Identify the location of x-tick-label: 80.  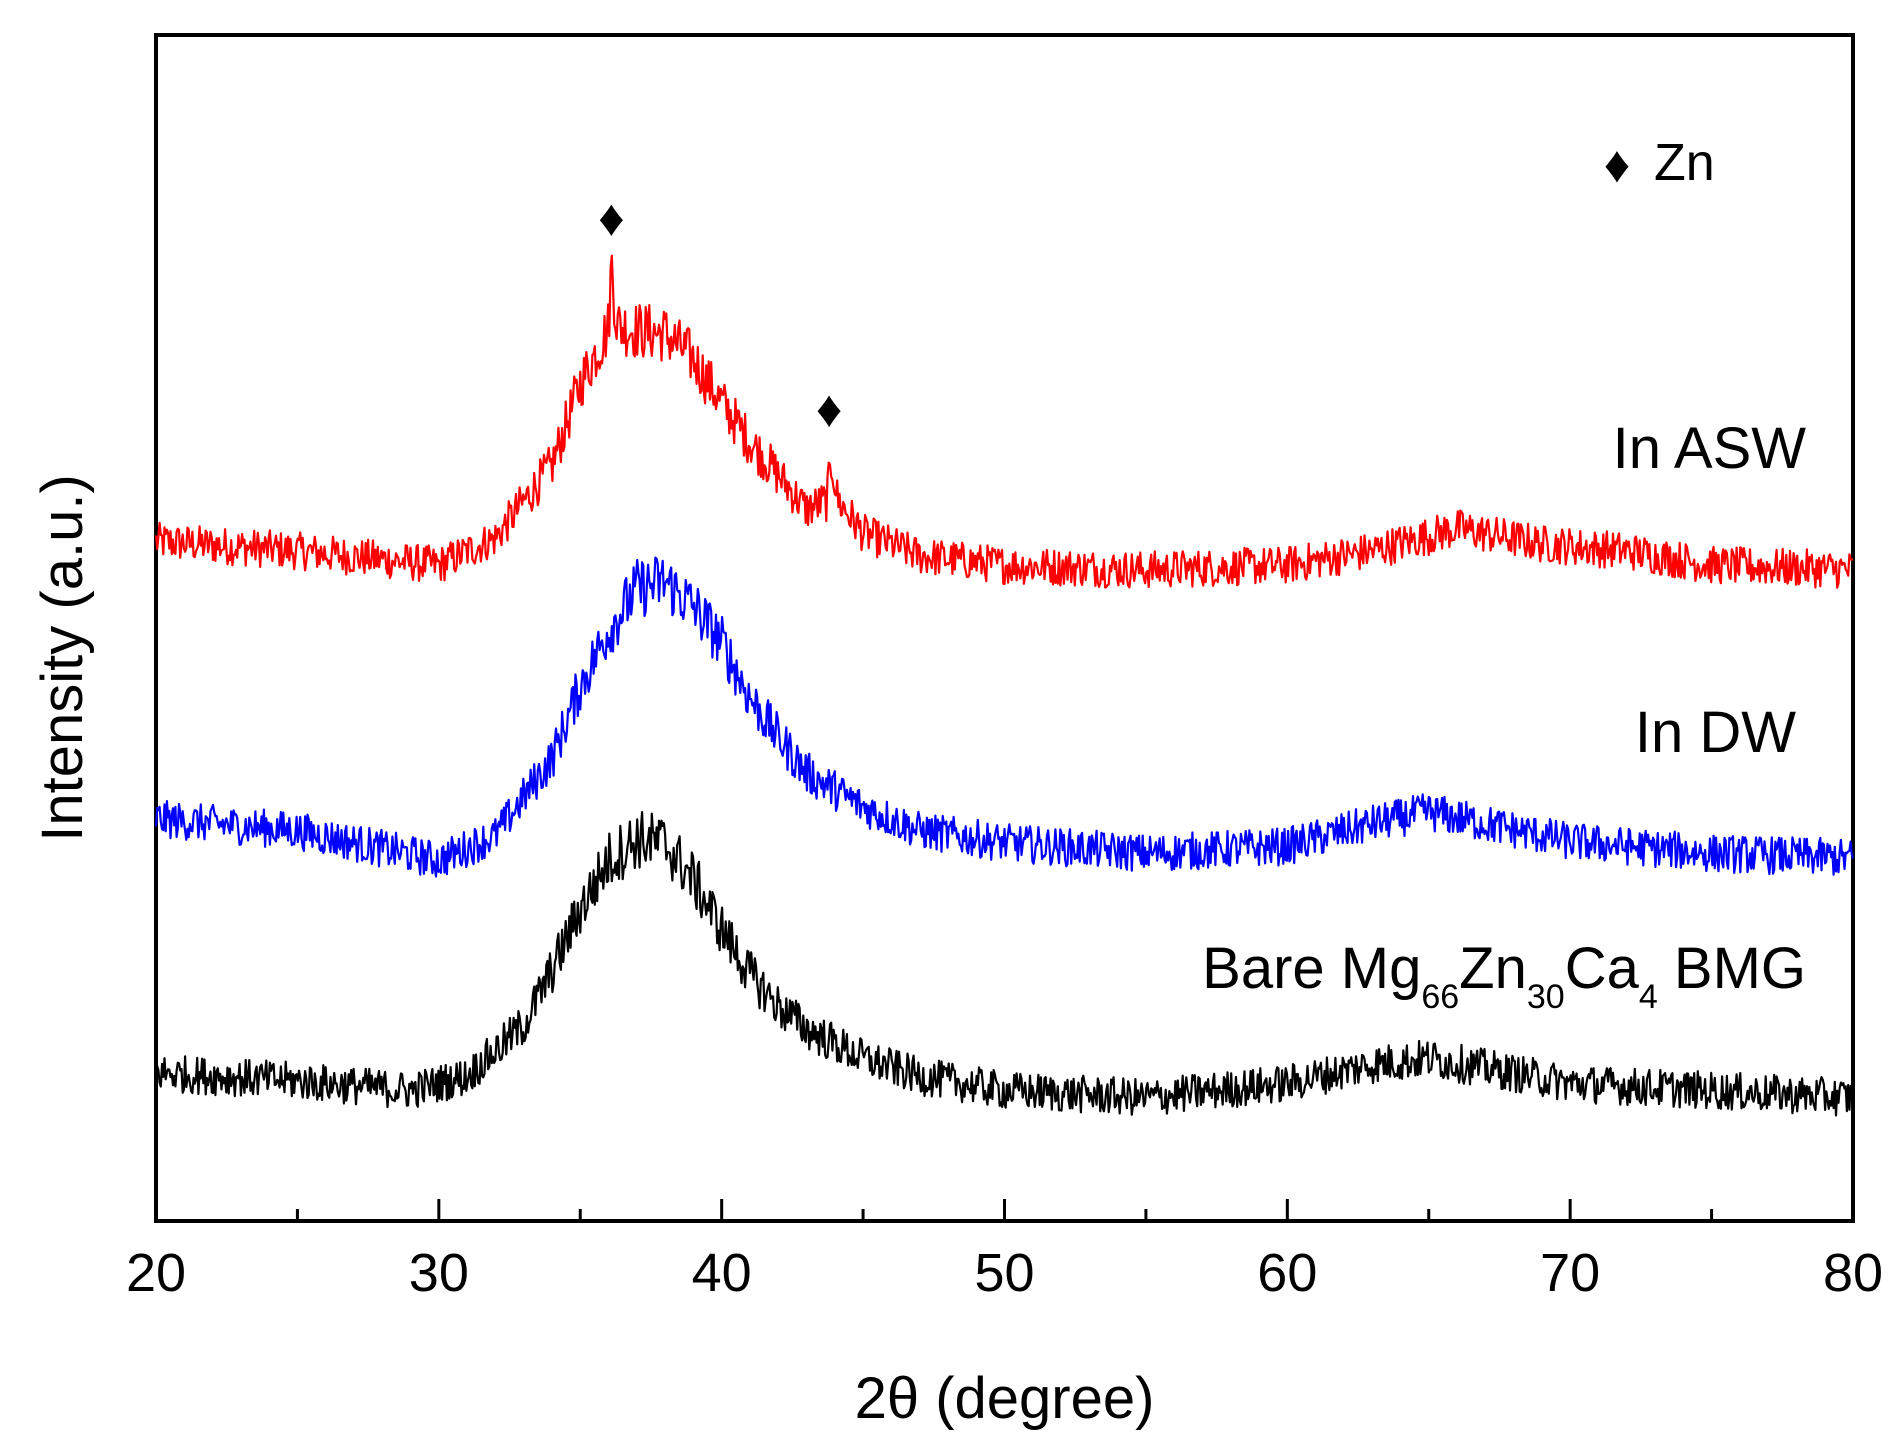
(1853, 1273).